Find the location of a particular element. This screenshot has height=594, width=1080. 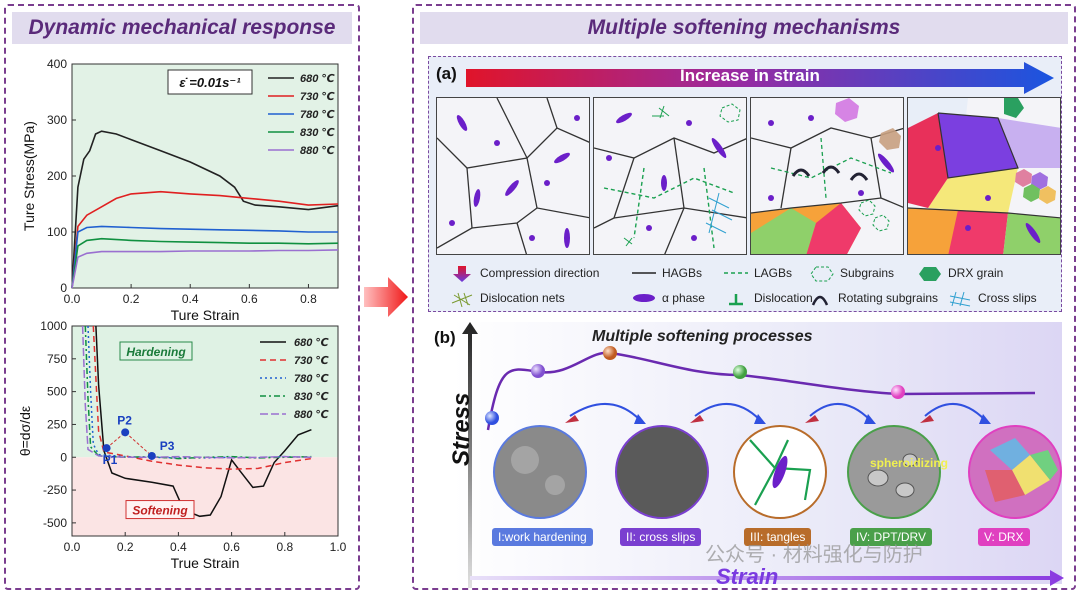

bottom-x-tick-label: 1.0 is located at coordinates (338, 547).